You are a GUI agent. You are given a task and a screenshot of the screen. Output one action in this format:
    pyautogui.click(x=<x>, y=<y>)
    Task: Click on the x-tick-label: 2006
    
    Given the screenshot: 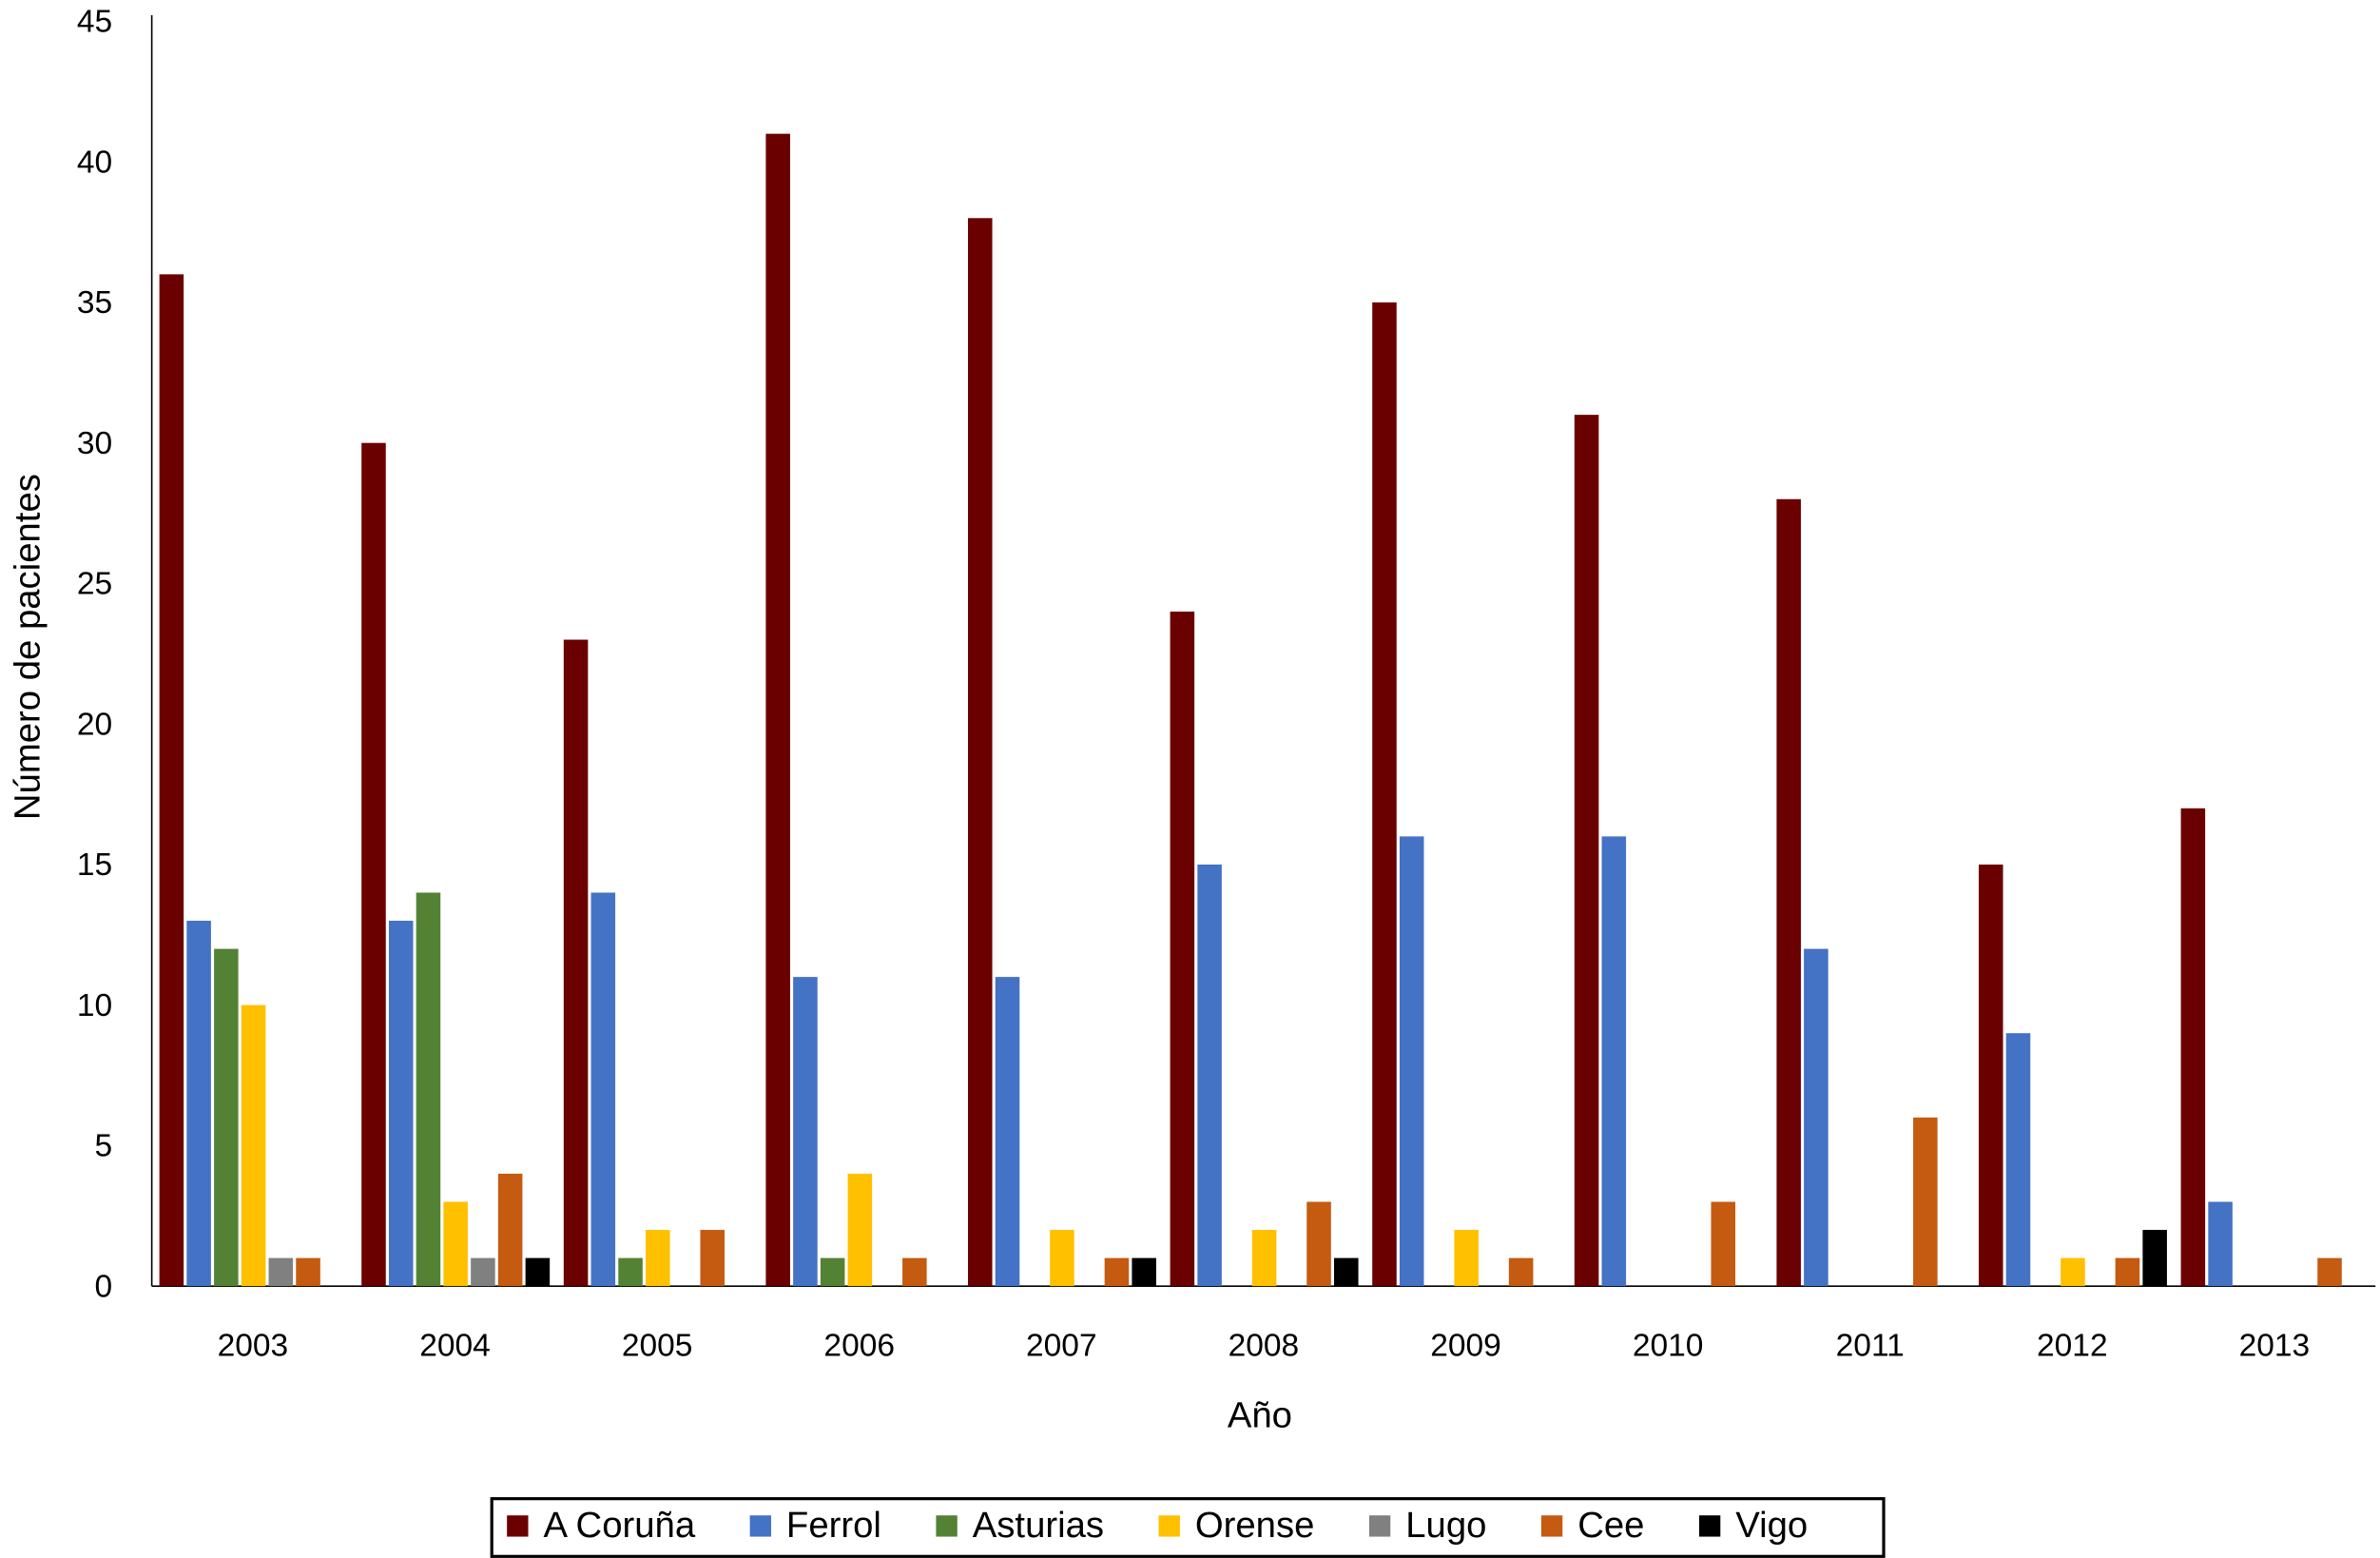 What is the action you would take?
    pyautogui.click(x=859, y=1346)
    